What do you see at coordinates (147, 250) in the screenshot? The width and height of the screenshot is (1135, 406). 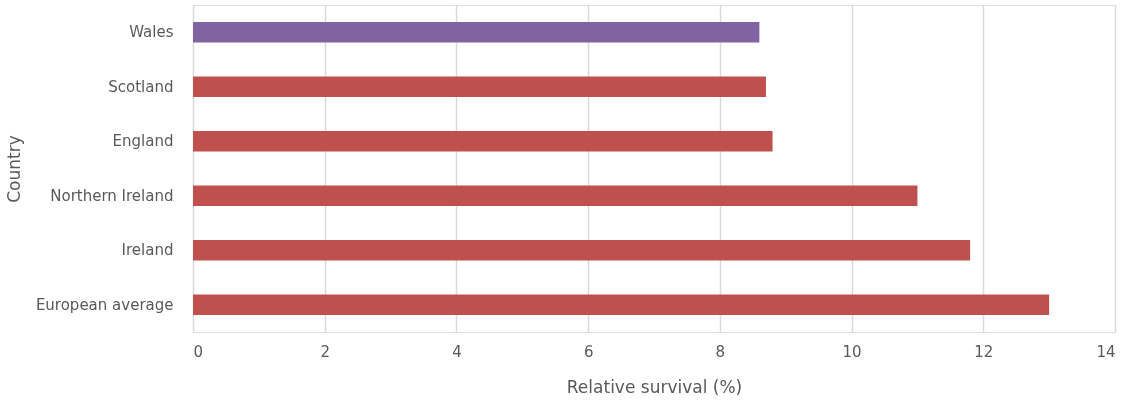 I see `y-tick-label: Ireland` at bounding box center [147, 250].